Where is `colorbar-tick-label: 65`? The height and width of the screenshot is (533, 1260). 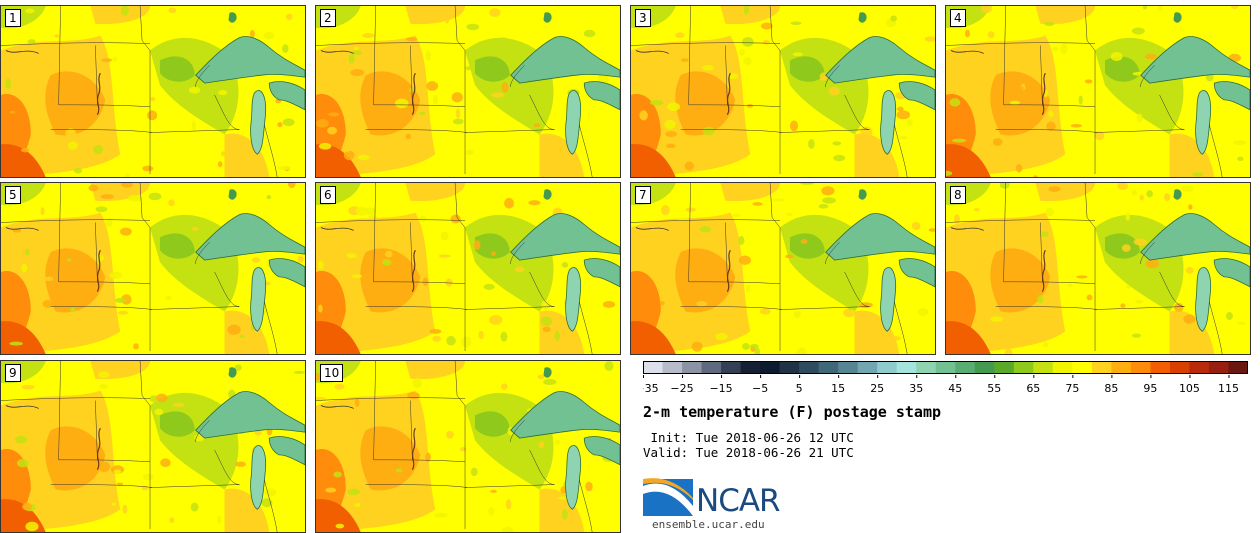
colorbar-tick-label: 65 is located at coordinates (1033, 388).